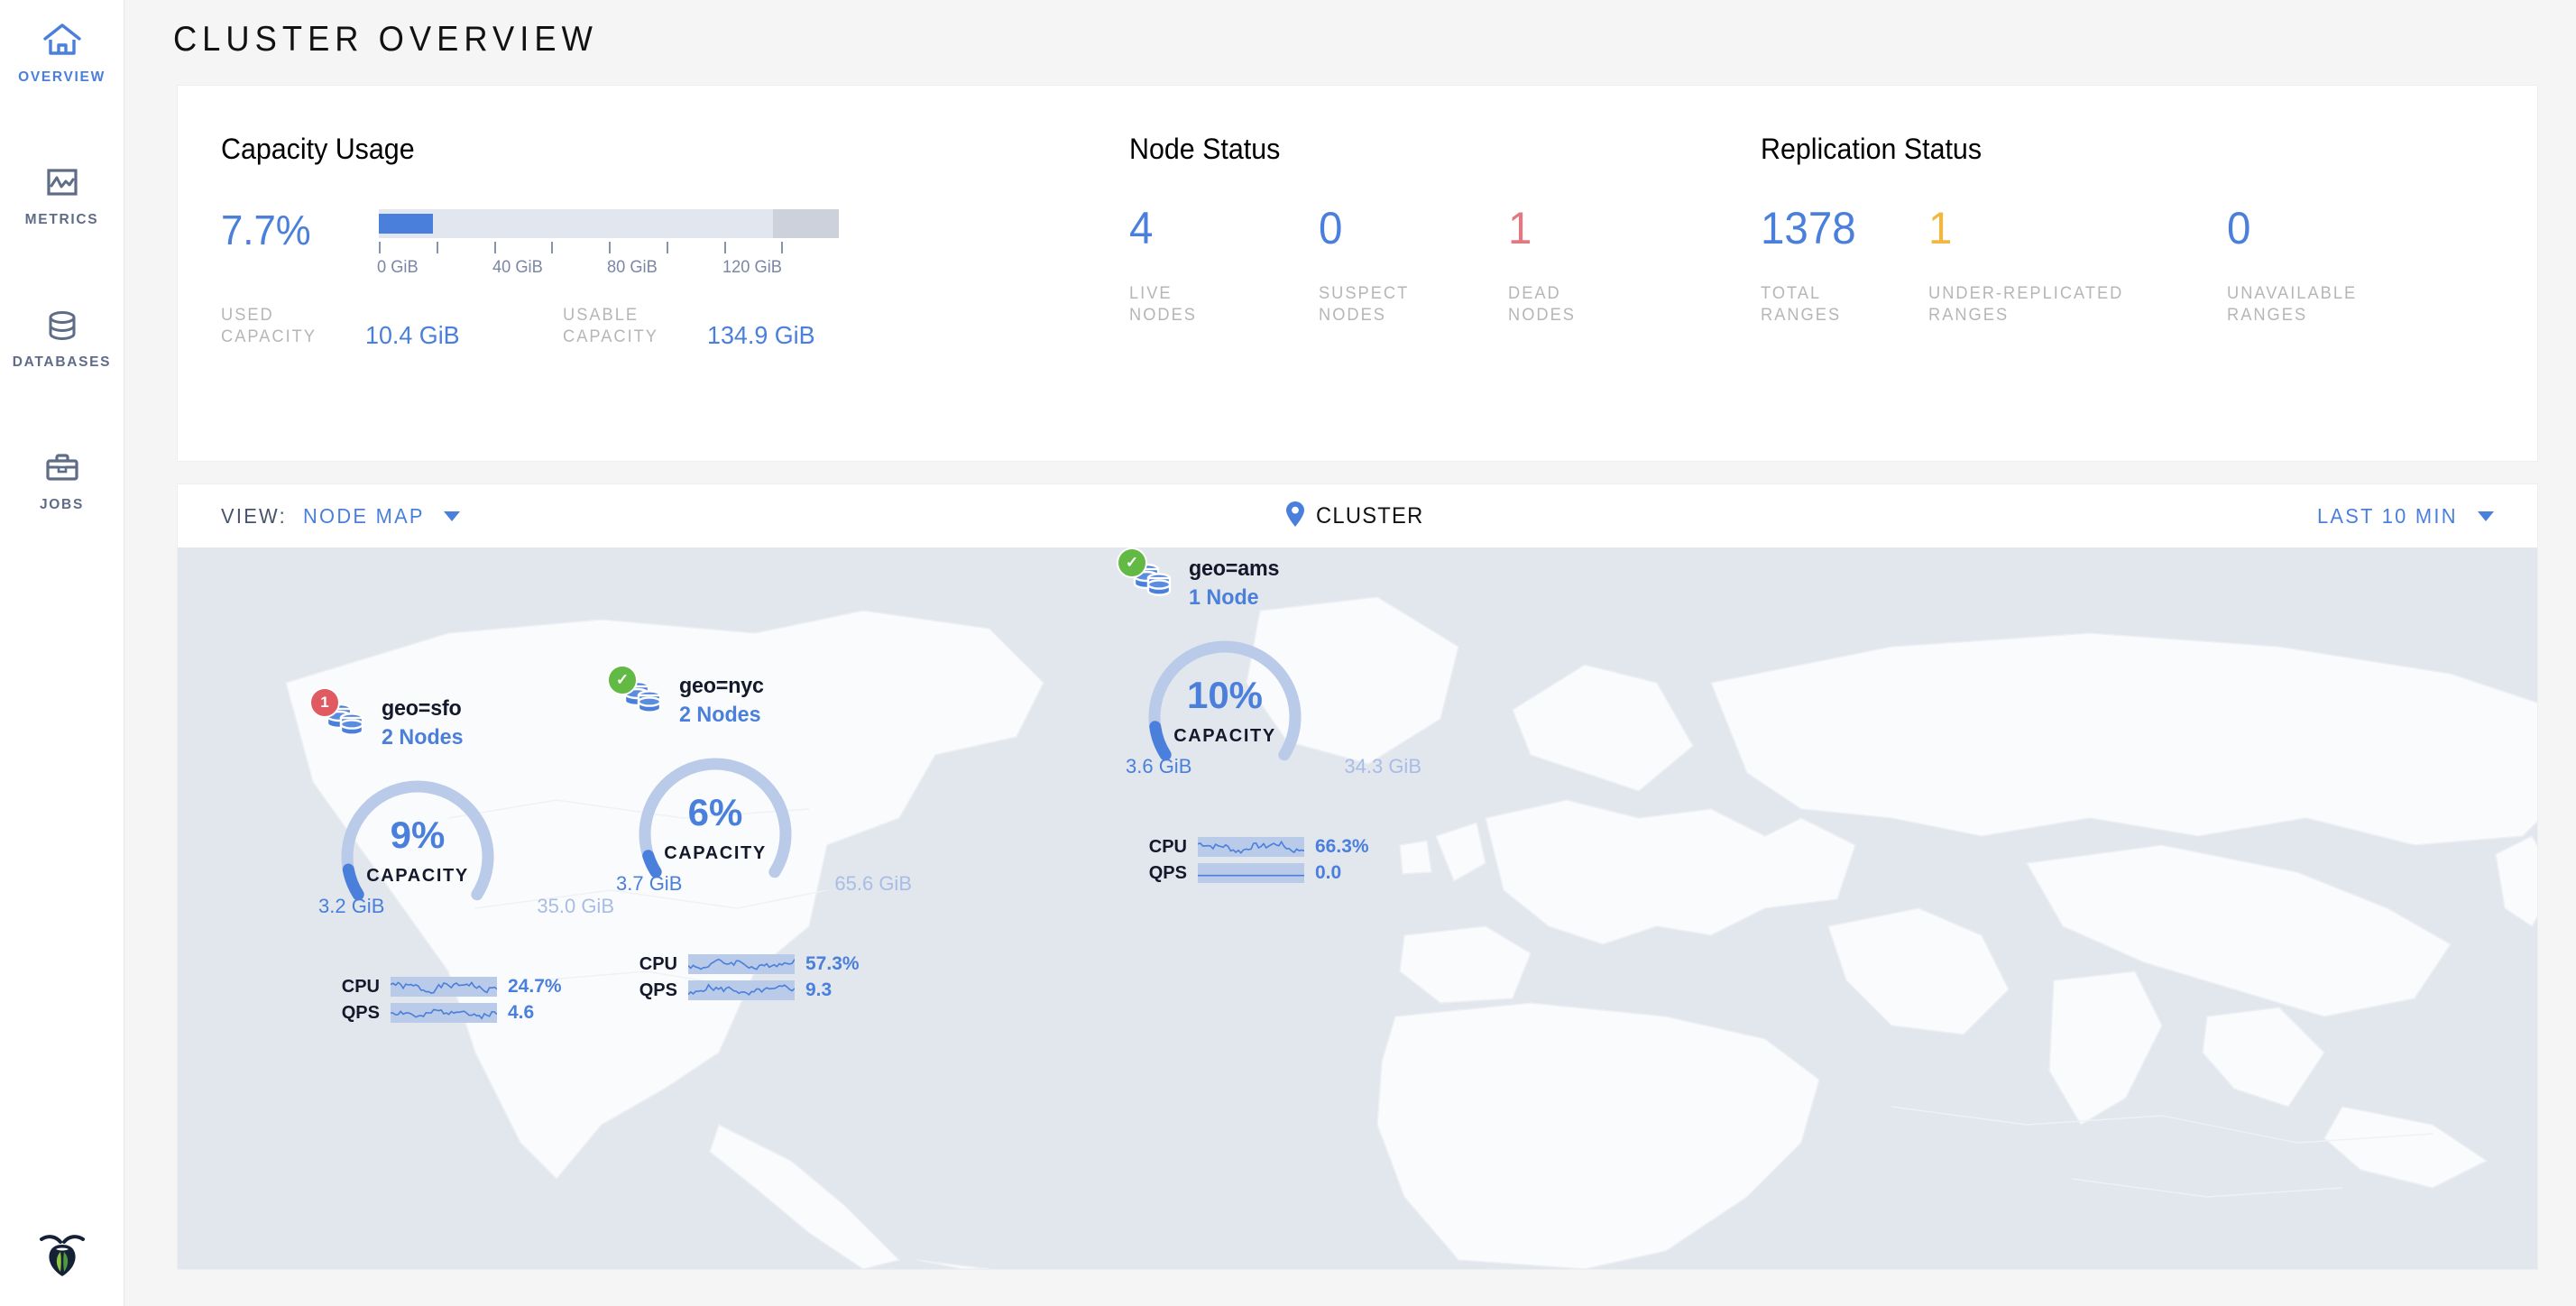 Image resolution: width=2576 pixels, height=1306 pixels. What do you see at coordinates (760, 335) in the screenshot?
I see `usable-capacity-value: 134.9 GiB` at bounding box center [760, 335].